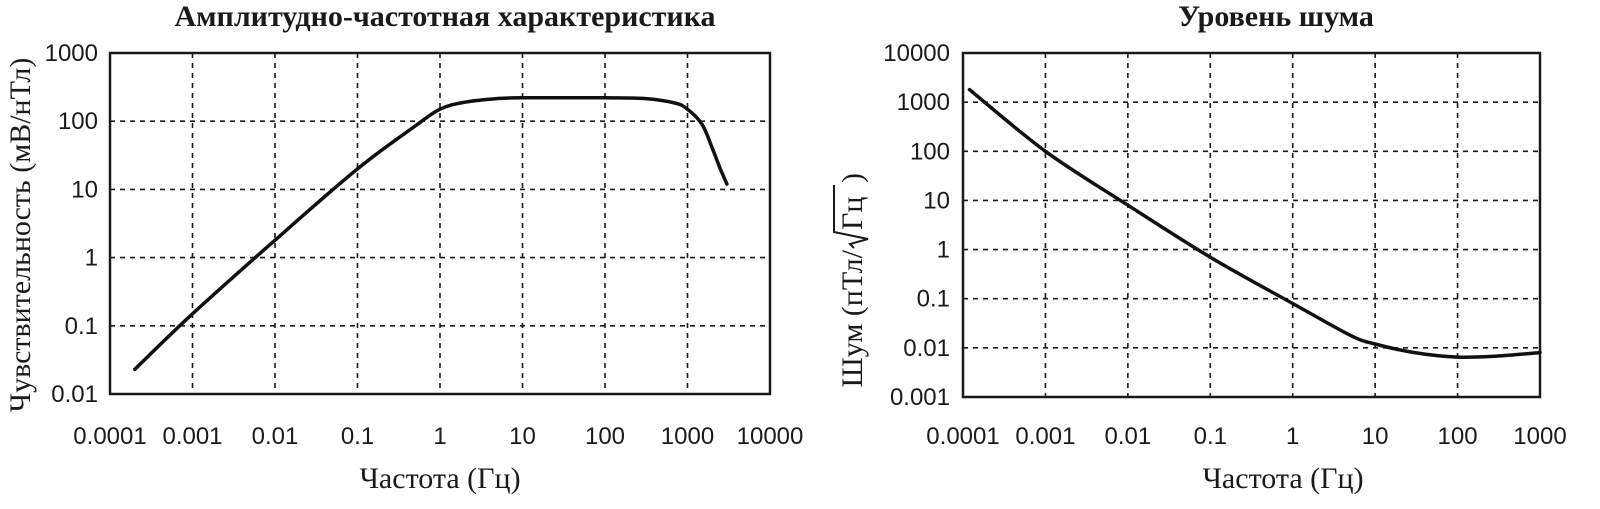 The width and height of the screenshot is (1600, 509). What do you see at coordinates (852, 178) in the screenshot?
I see `y-axis-label-suffix: )` at bounding box center [852, 178].